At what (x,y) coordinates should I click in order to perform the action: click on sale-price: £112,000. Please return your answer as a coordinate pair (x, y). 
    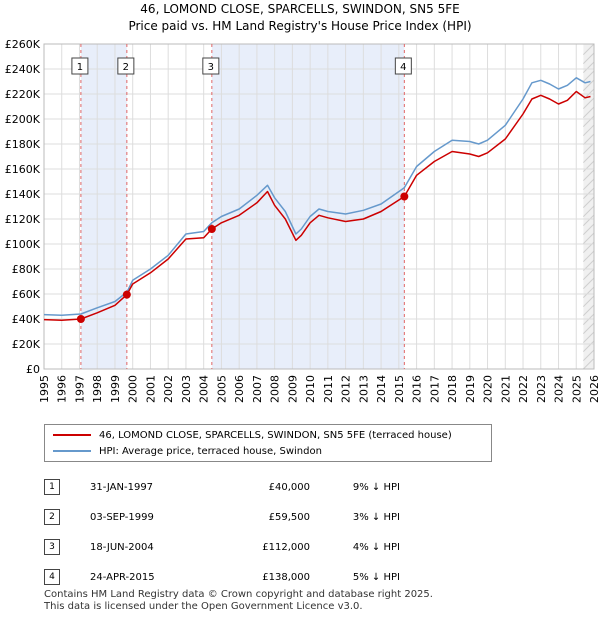
    Looking at the image, I should click on (286, 547).